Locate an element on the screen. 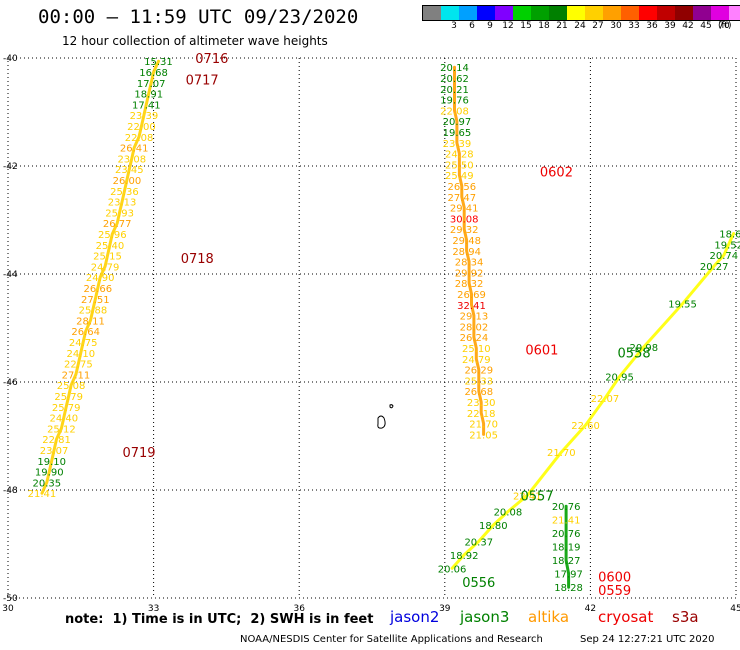  wave-height-label: 23.07 is located at coordinates (54, 451).